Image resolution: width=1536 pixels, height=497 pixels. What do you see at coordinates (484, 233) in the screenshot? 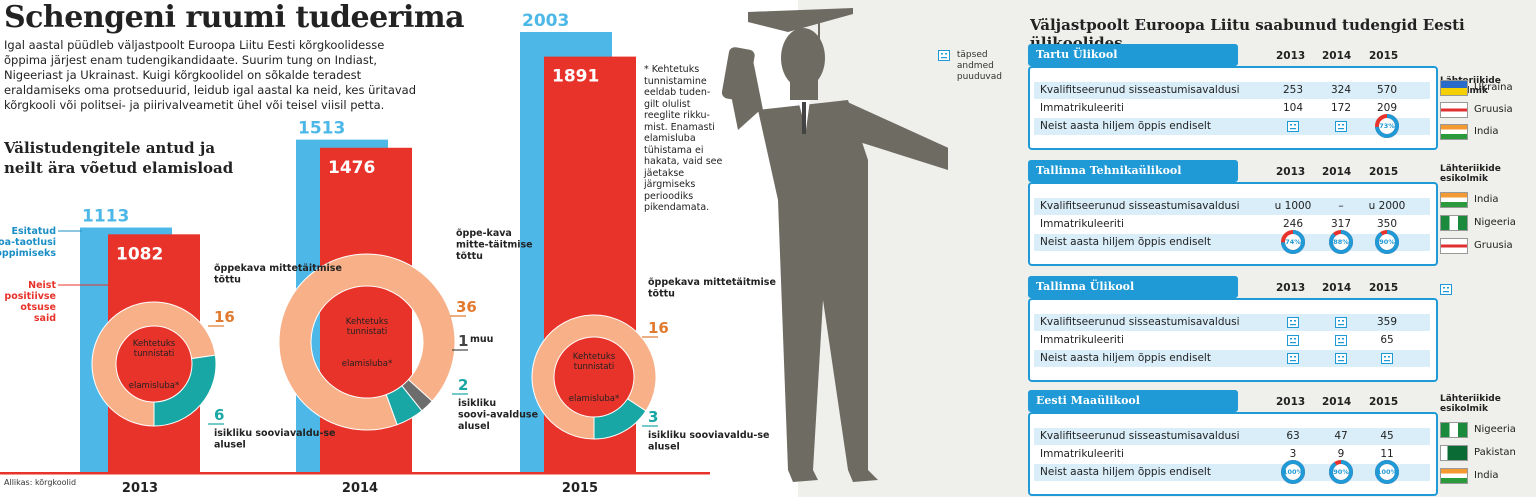
I see `donut-annotation-desc: õppe-kava` at bounding box center [484, 233].